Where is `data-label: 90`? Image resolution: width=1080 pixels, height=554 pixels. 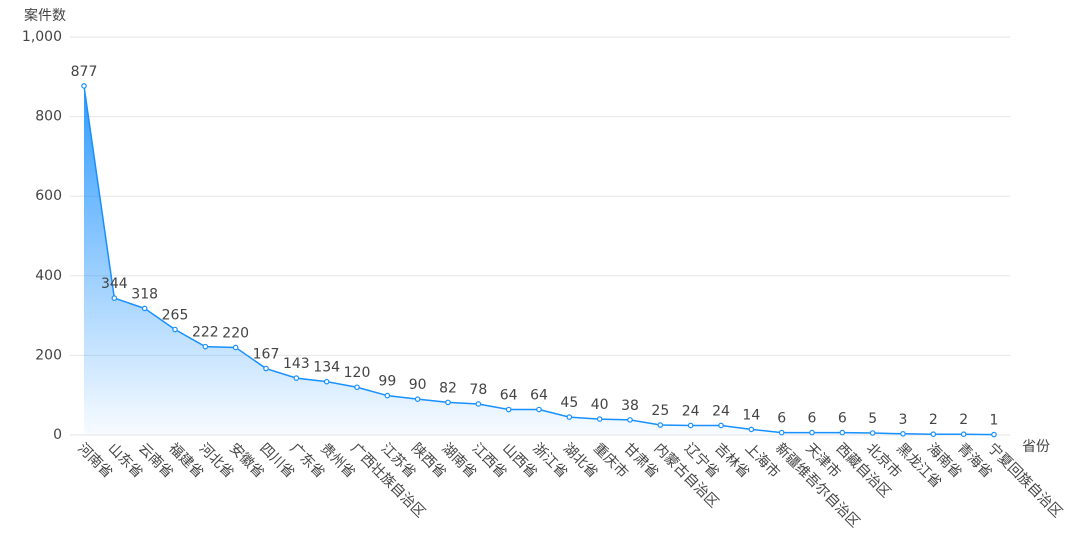 data-label: 90 is located at coordinates (418, 385).